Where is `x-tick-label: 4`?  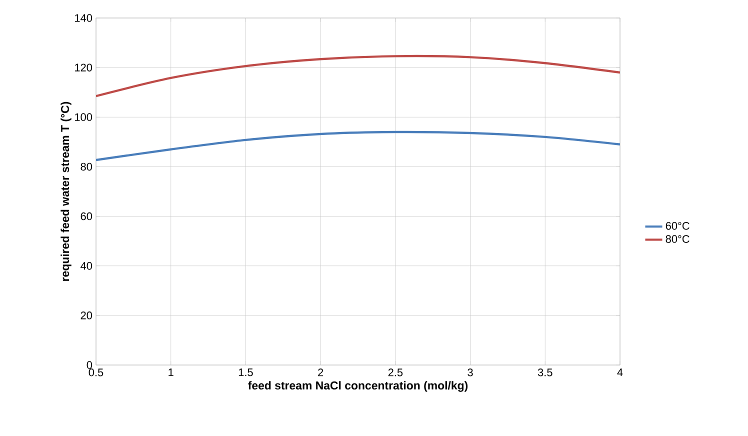
x-tick-label: 4 is located at coordinates (620, 372).